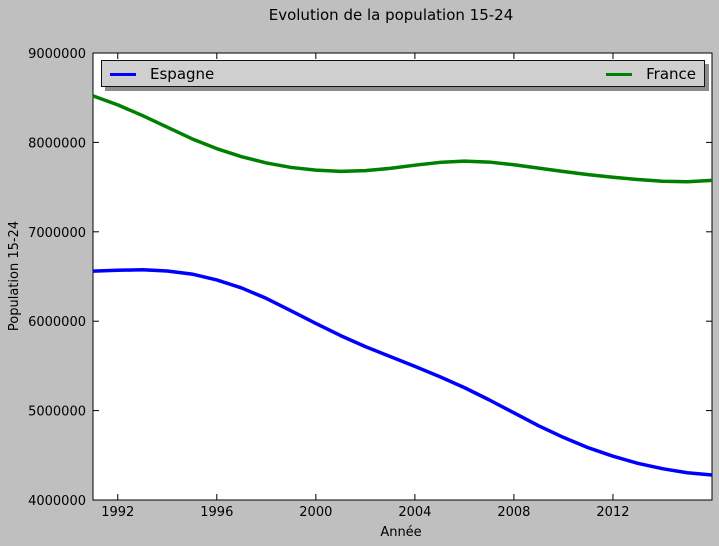  Describe the element at coordinates (403, 73) in the screenshot. I see `legend: Espagne France` at that location.